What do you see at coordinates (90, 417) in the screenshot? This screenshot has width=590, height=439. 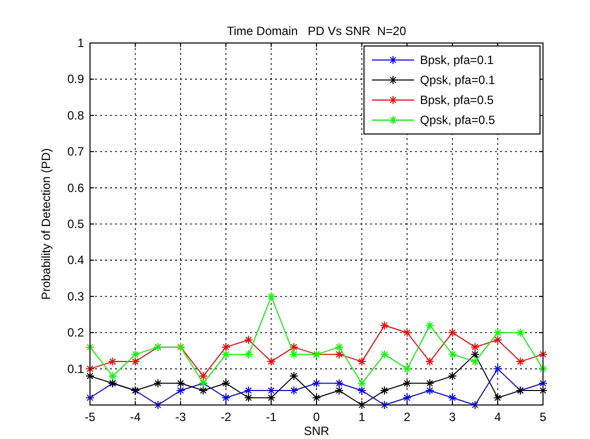 I see `x-tick-label: -5` at bounding box center [90, 417].